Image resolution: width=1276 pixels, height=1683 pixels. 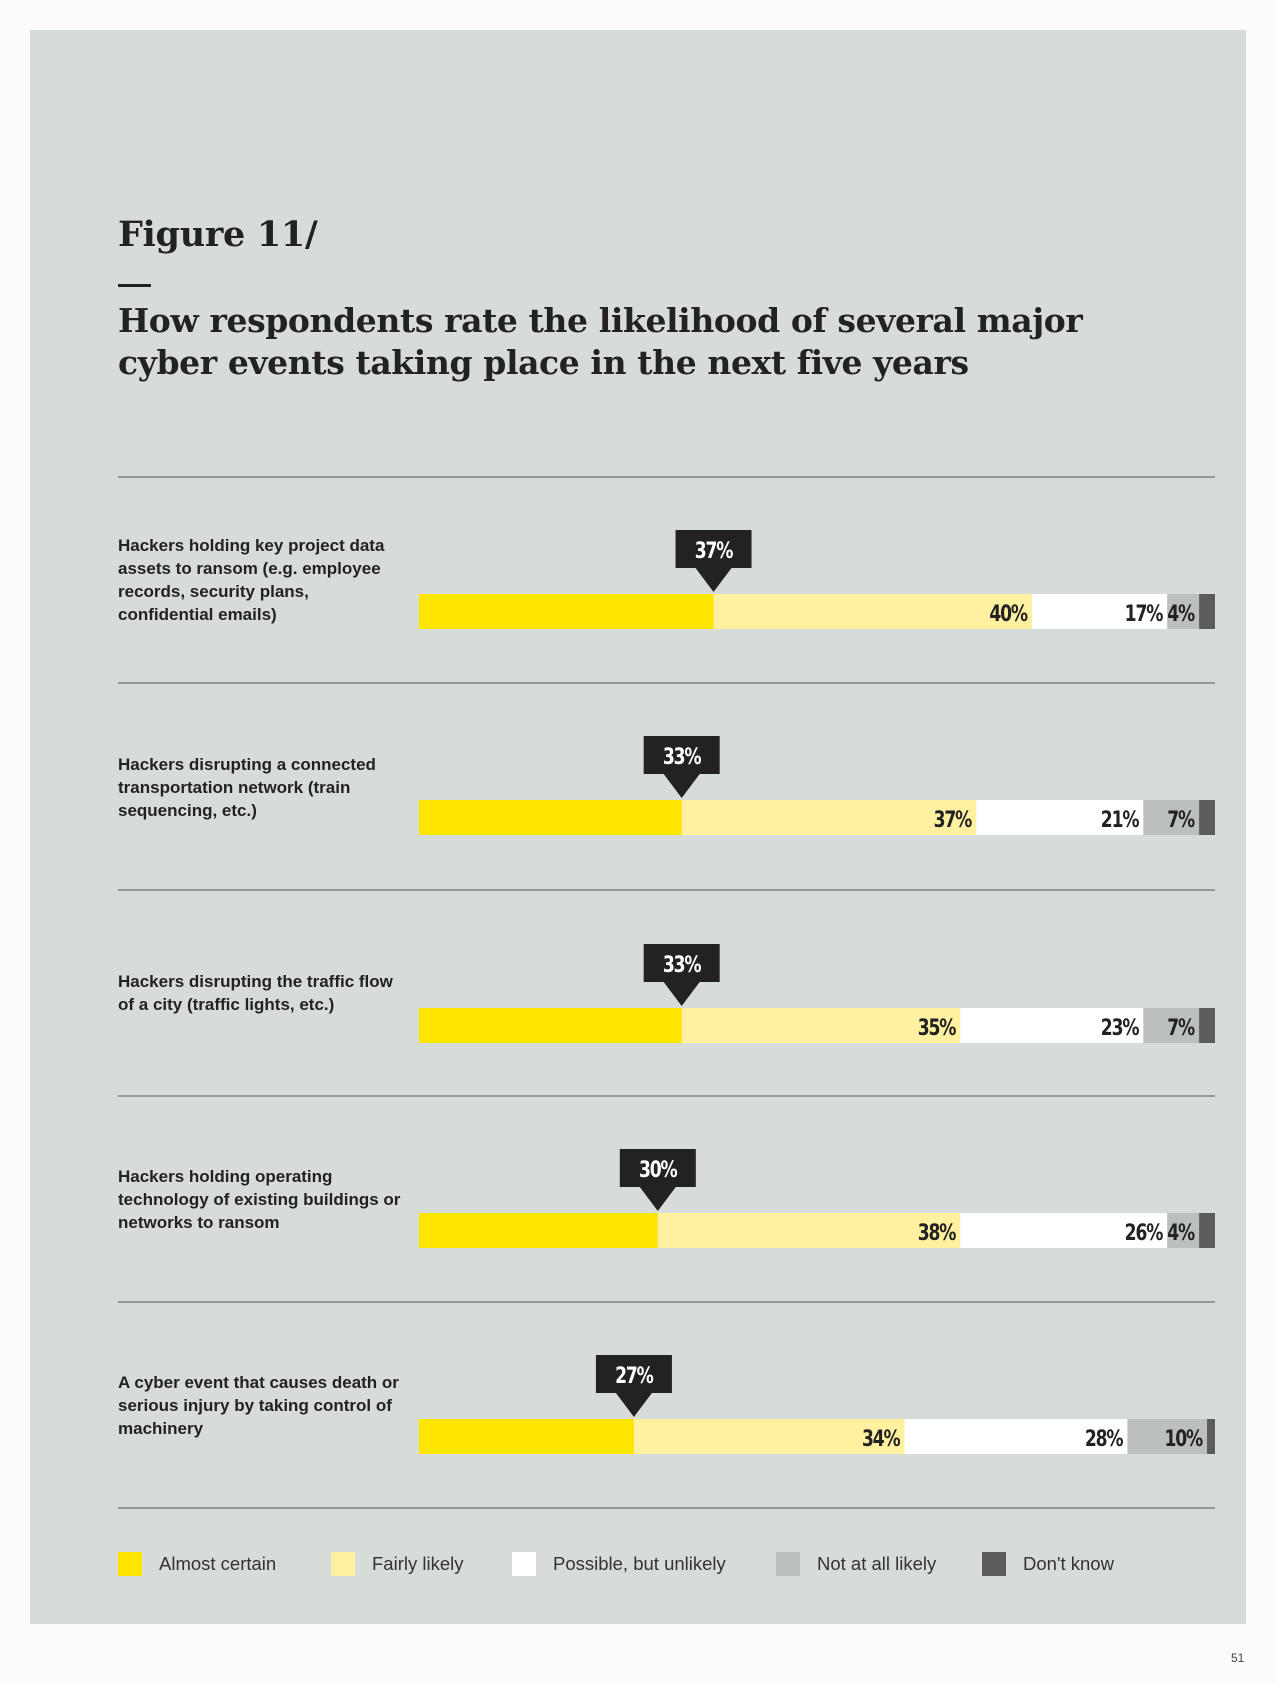 What do you see at coordinates (218, 1563) in the screenshot?
I see `legend-label: Almost certain` at bounding box center [218, 1563].